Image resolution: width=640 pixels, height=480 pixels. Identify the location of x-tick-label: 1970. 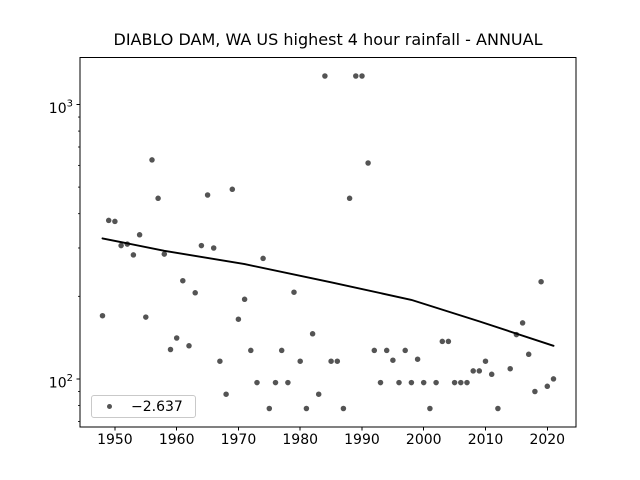
(239, 440).